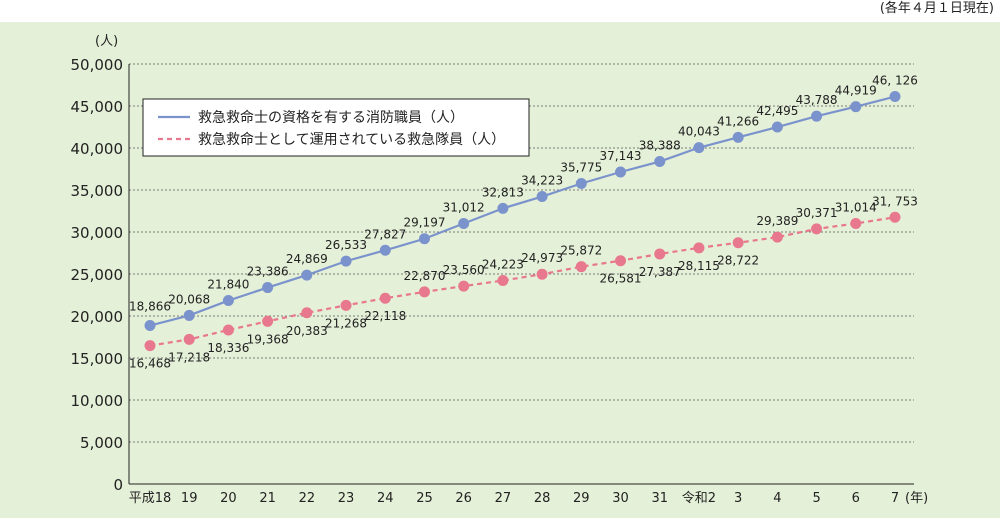  Describe the element at coordinates (150, 364) in the screenshot. I see `data-label: 16,468` at that location.